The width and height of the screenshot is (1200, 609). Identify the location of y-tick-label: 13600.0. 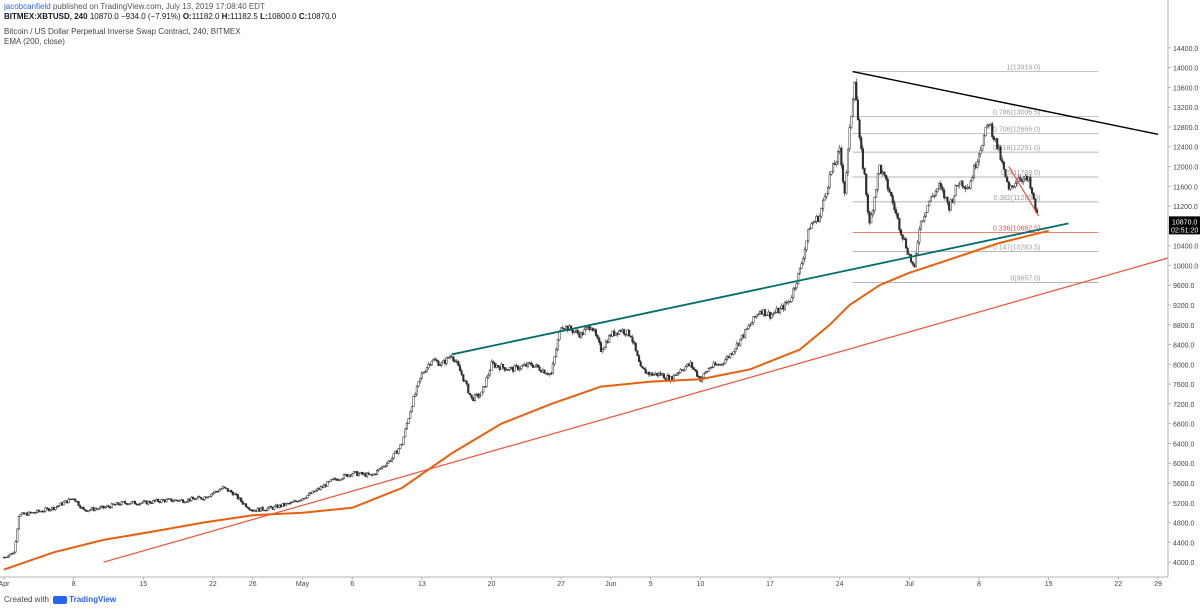
(1185, 88).